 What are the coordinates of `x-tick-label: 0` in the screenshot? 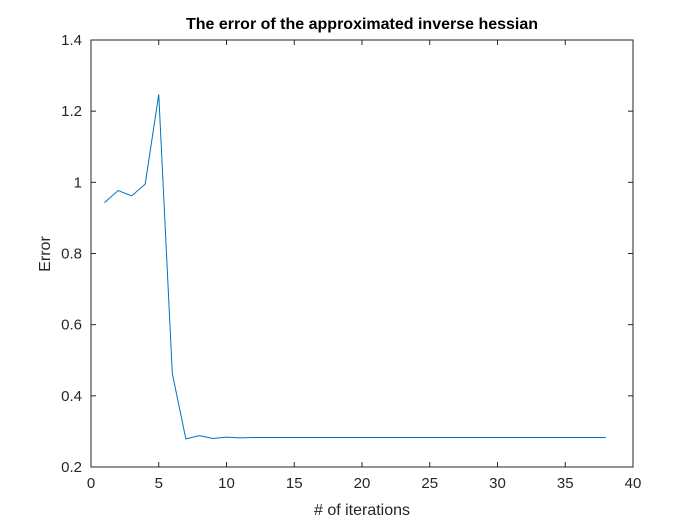 It's located at (91, 483).